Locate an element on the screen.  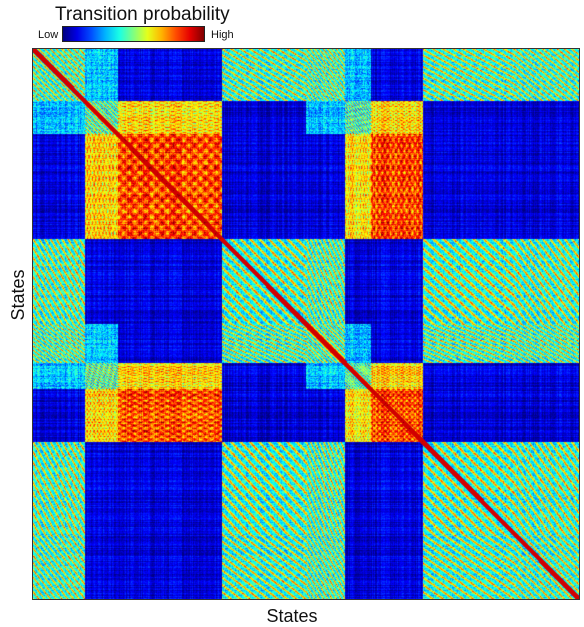
y-axis-label: States is located at coordinates (18, 295).